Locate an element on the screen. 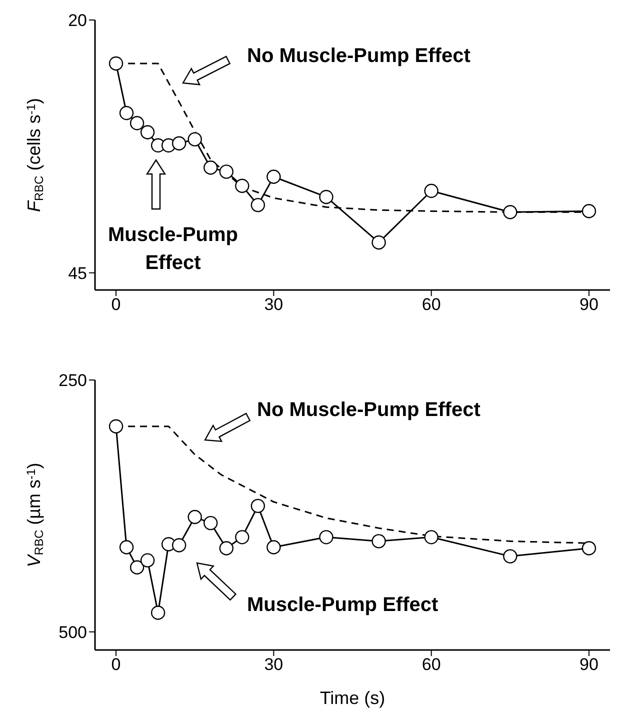 The image size is (620, 717). x-axis-title: Time (s) is located at coordinates (353, 698).